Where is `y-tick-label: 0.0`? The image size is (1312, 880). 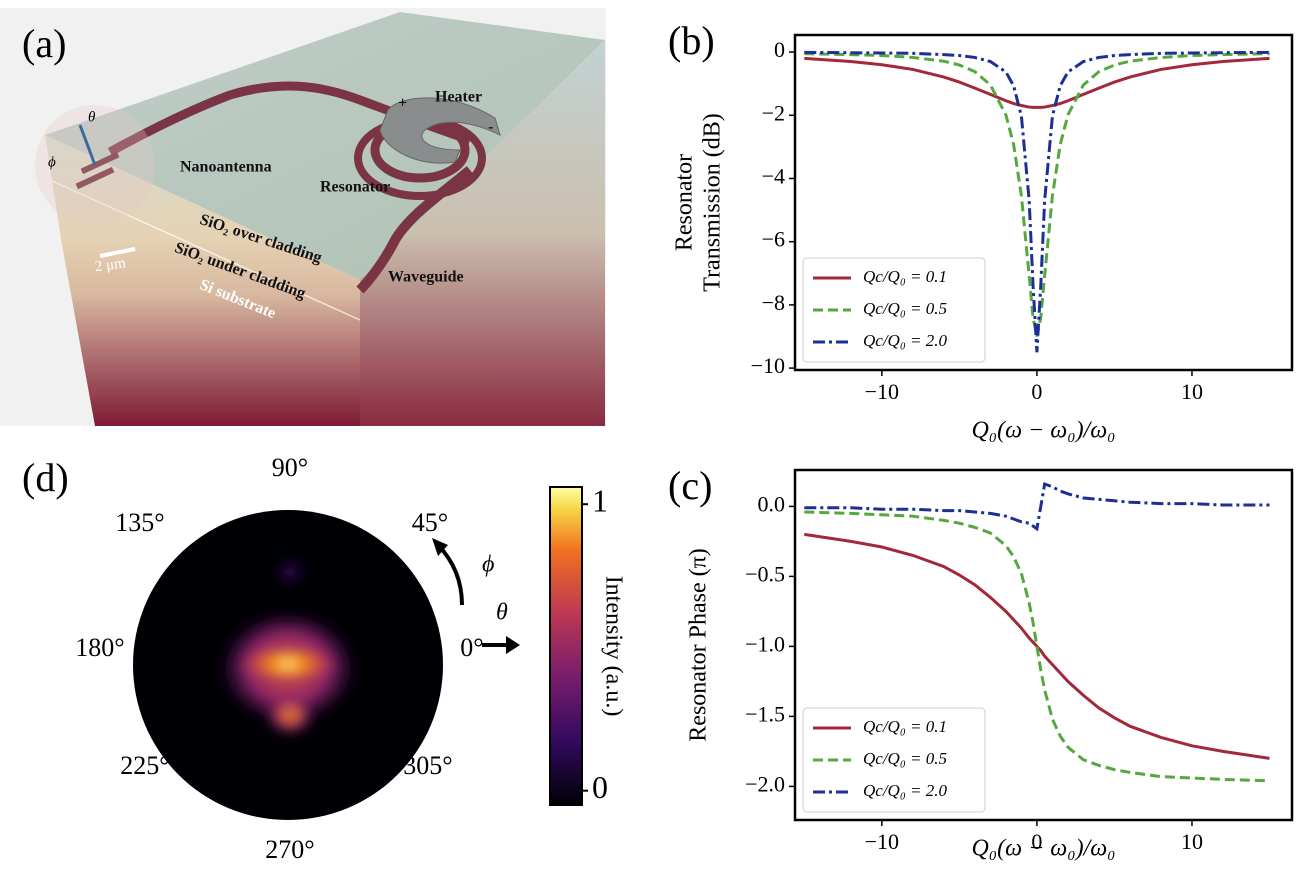
y-tick-label: 0.0 is located at coordinates (772, 503).